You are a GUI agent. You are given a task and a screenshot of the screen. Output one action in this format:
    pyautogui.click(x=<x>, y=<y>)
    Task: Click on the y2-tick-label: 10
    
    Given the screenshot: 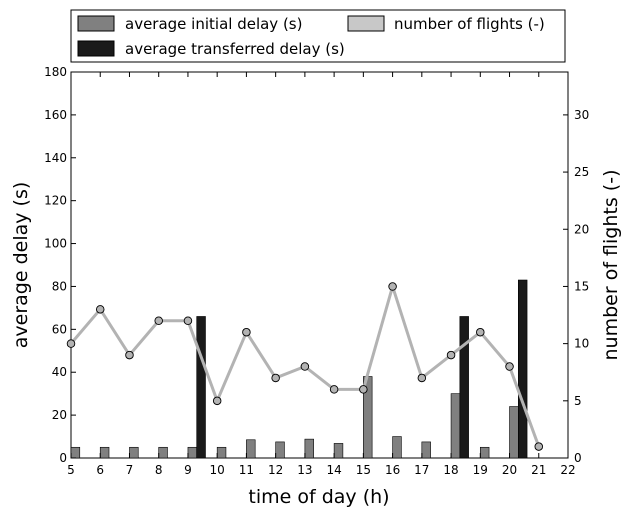 What is the action you would take?
    pyautogui.click(x=581, y=344)
    